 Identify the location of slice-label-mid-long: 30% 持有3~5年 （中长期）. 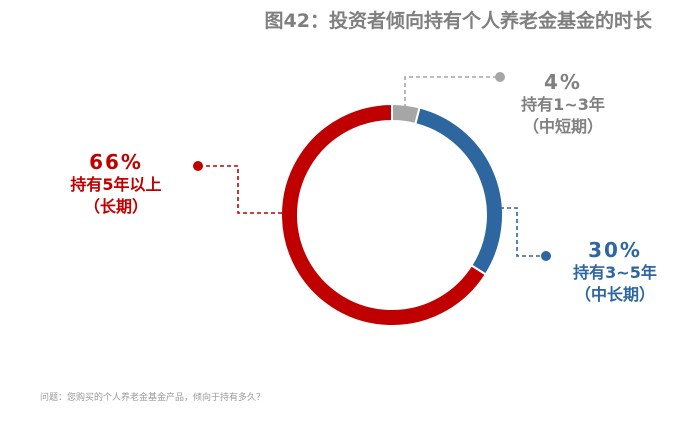
(615, 272).